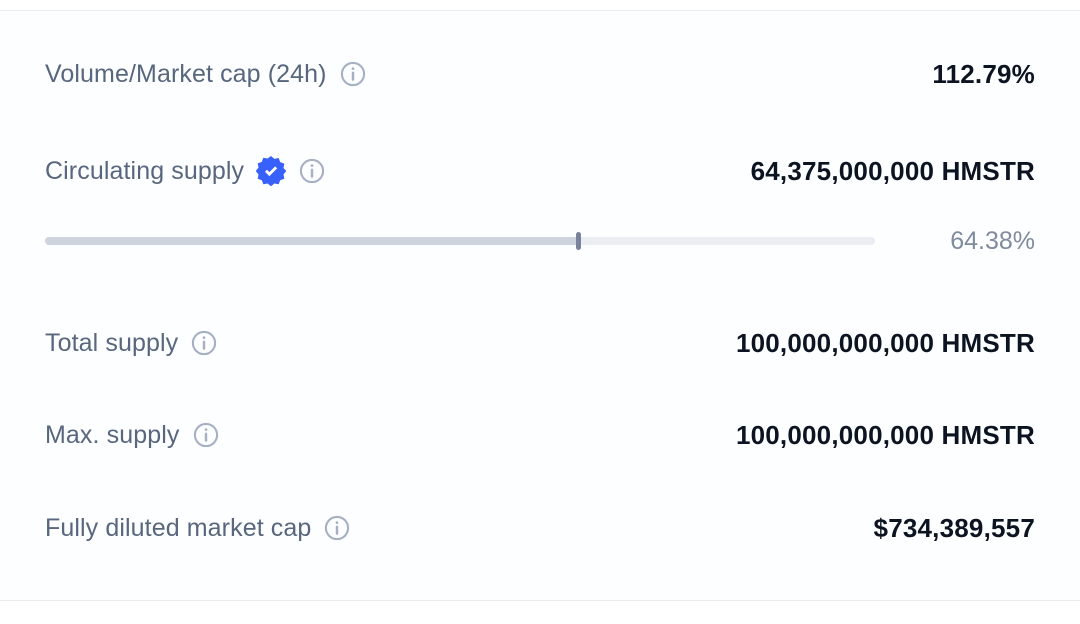 Image resolution: width=1080 pixels, height=624 pixels. I want to click on supply-progress-row: 64.38%, so click(540, 241).